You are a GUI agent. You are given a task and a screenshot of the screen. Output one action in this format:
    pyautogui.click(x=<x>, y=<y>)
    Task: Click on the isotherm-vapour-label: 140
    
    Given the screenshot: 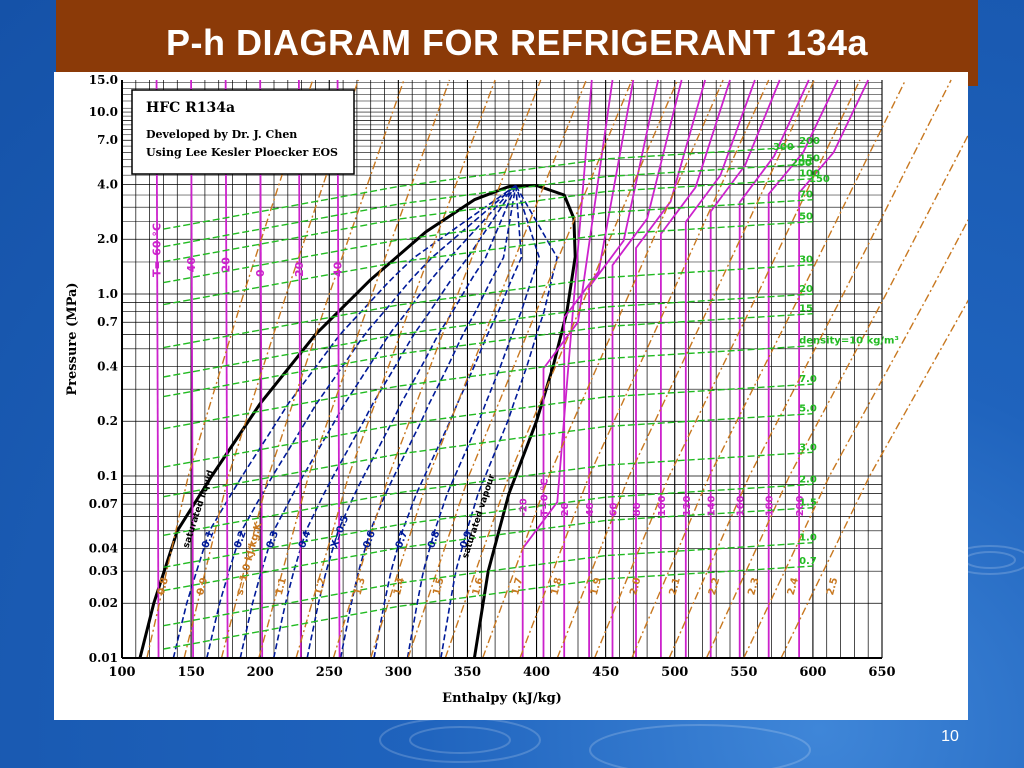 What is the action you would take?
    pyautogui.click(x=712, y=505)
    